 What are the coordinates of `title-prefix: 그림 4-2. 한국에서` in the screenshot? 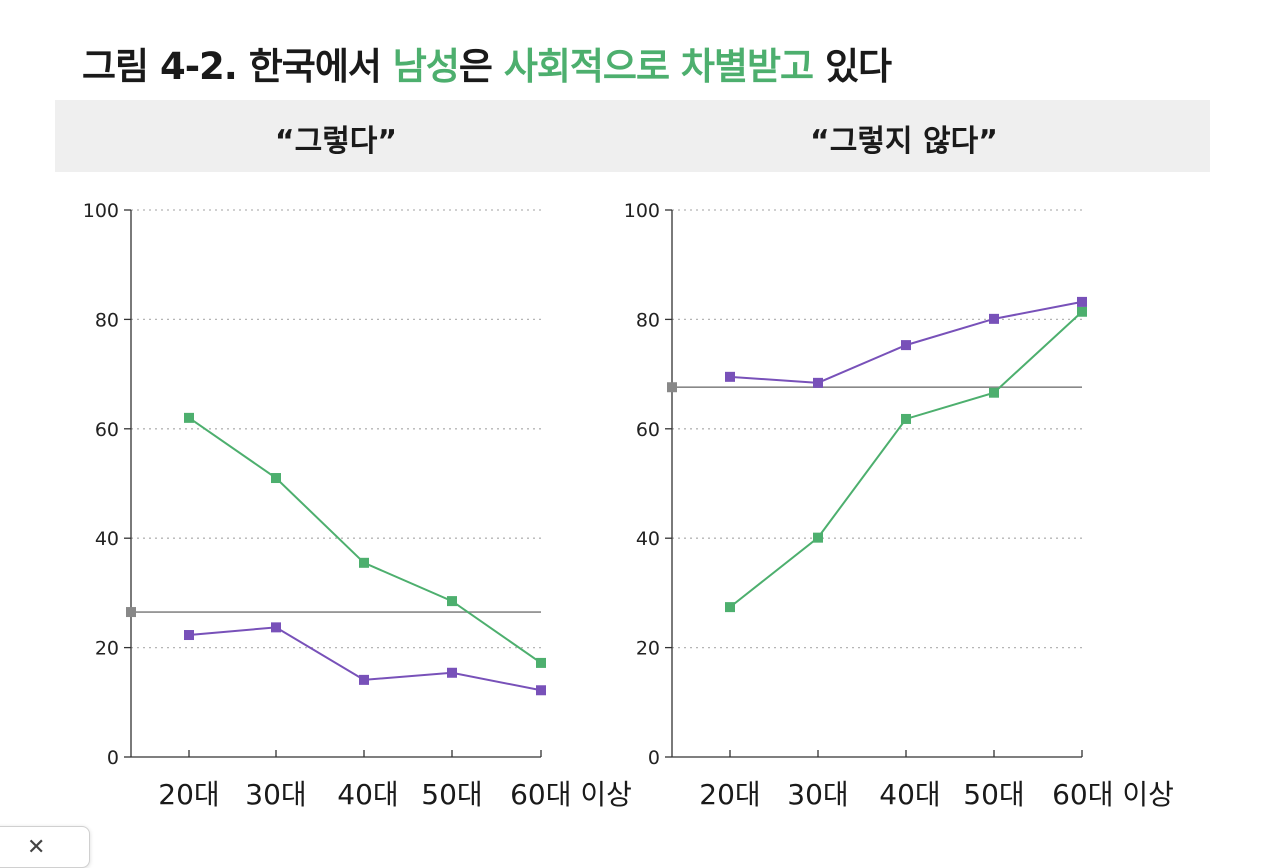 It's located at (237, 66).